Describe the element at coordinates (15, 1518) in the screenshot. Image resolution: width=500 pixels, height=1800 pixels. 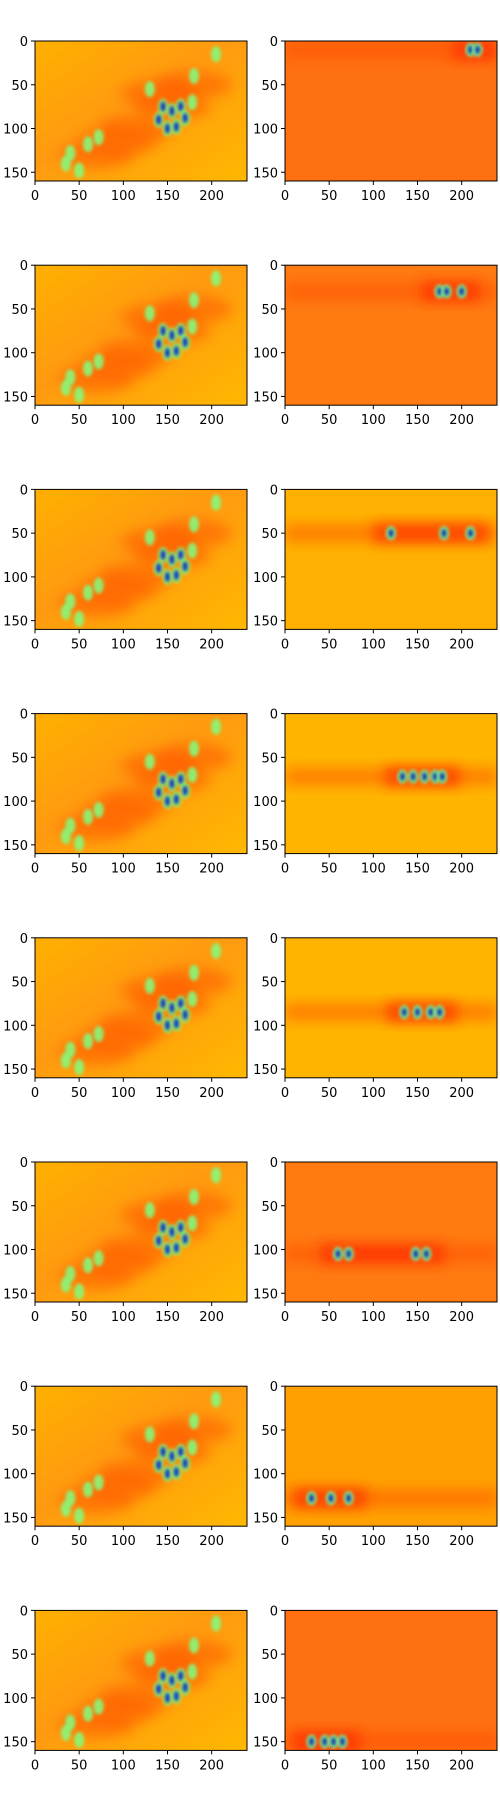
I see `left-y-tick-label: 150` at that location.